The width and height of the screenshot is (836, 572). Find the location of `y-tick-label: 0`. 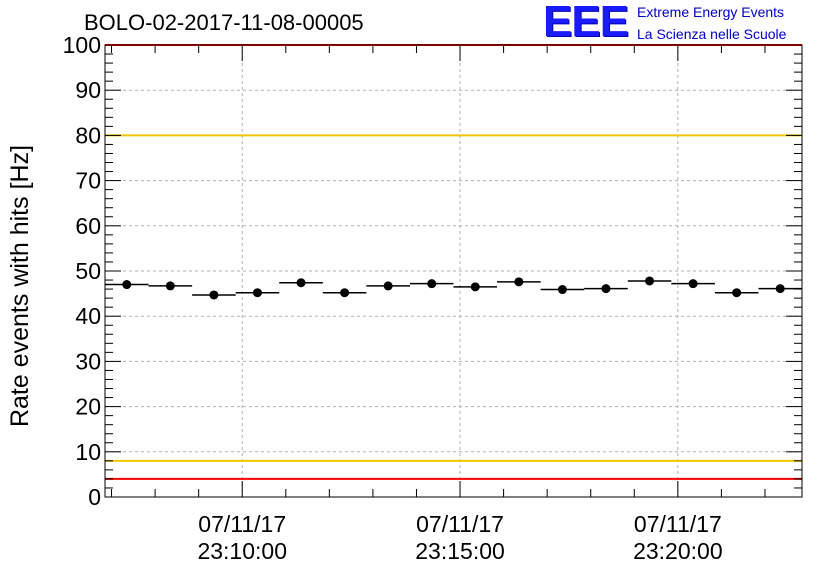

y-tick-label: 0 is located at coordinates (94, 497).